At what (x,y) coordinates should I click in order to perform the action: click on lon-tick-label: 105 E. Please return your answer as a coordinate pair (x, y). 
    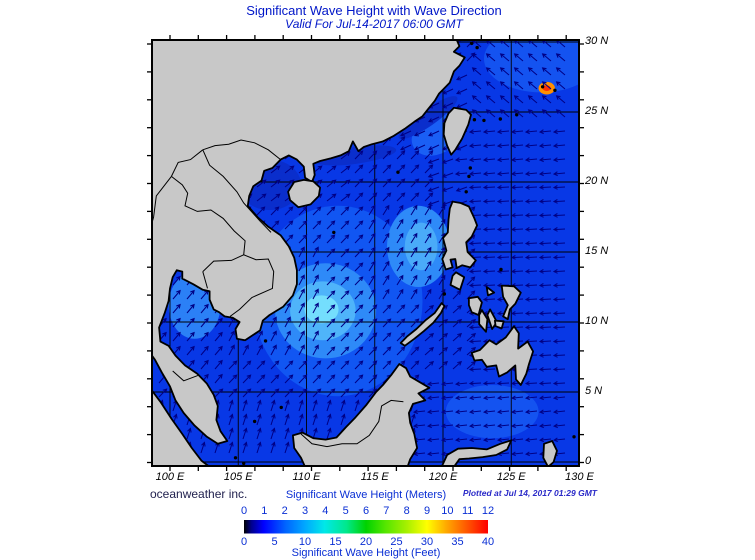
    Looking at the image, I should click on (238, 477).